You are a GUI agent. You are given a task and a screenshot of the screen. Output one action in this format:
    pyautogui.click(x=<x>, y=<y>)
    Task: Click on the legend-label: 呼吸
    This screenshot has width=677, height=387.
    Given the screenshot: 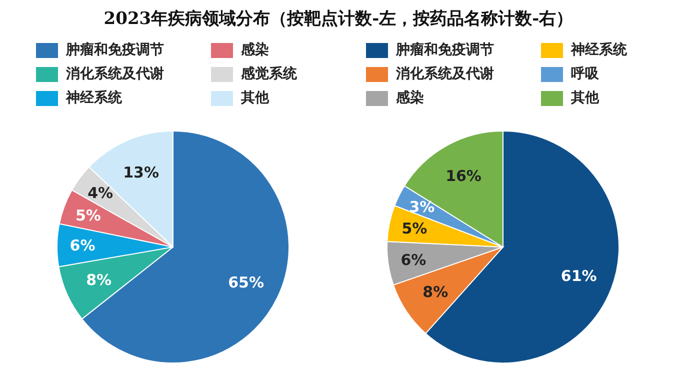 What is the action you would take?
    pyautogui.click(x=585, y=74)
    